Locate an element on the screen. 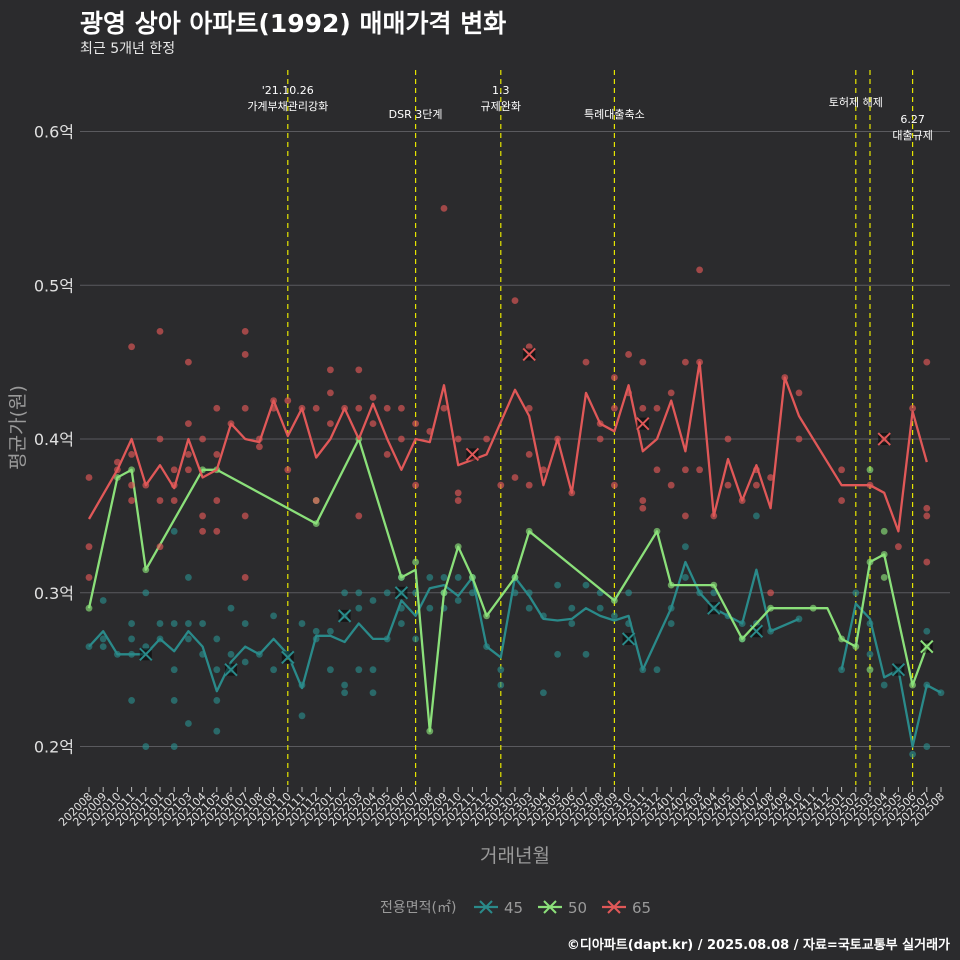  event-label: 특례대출축소 is located at coordinates (614, 114).